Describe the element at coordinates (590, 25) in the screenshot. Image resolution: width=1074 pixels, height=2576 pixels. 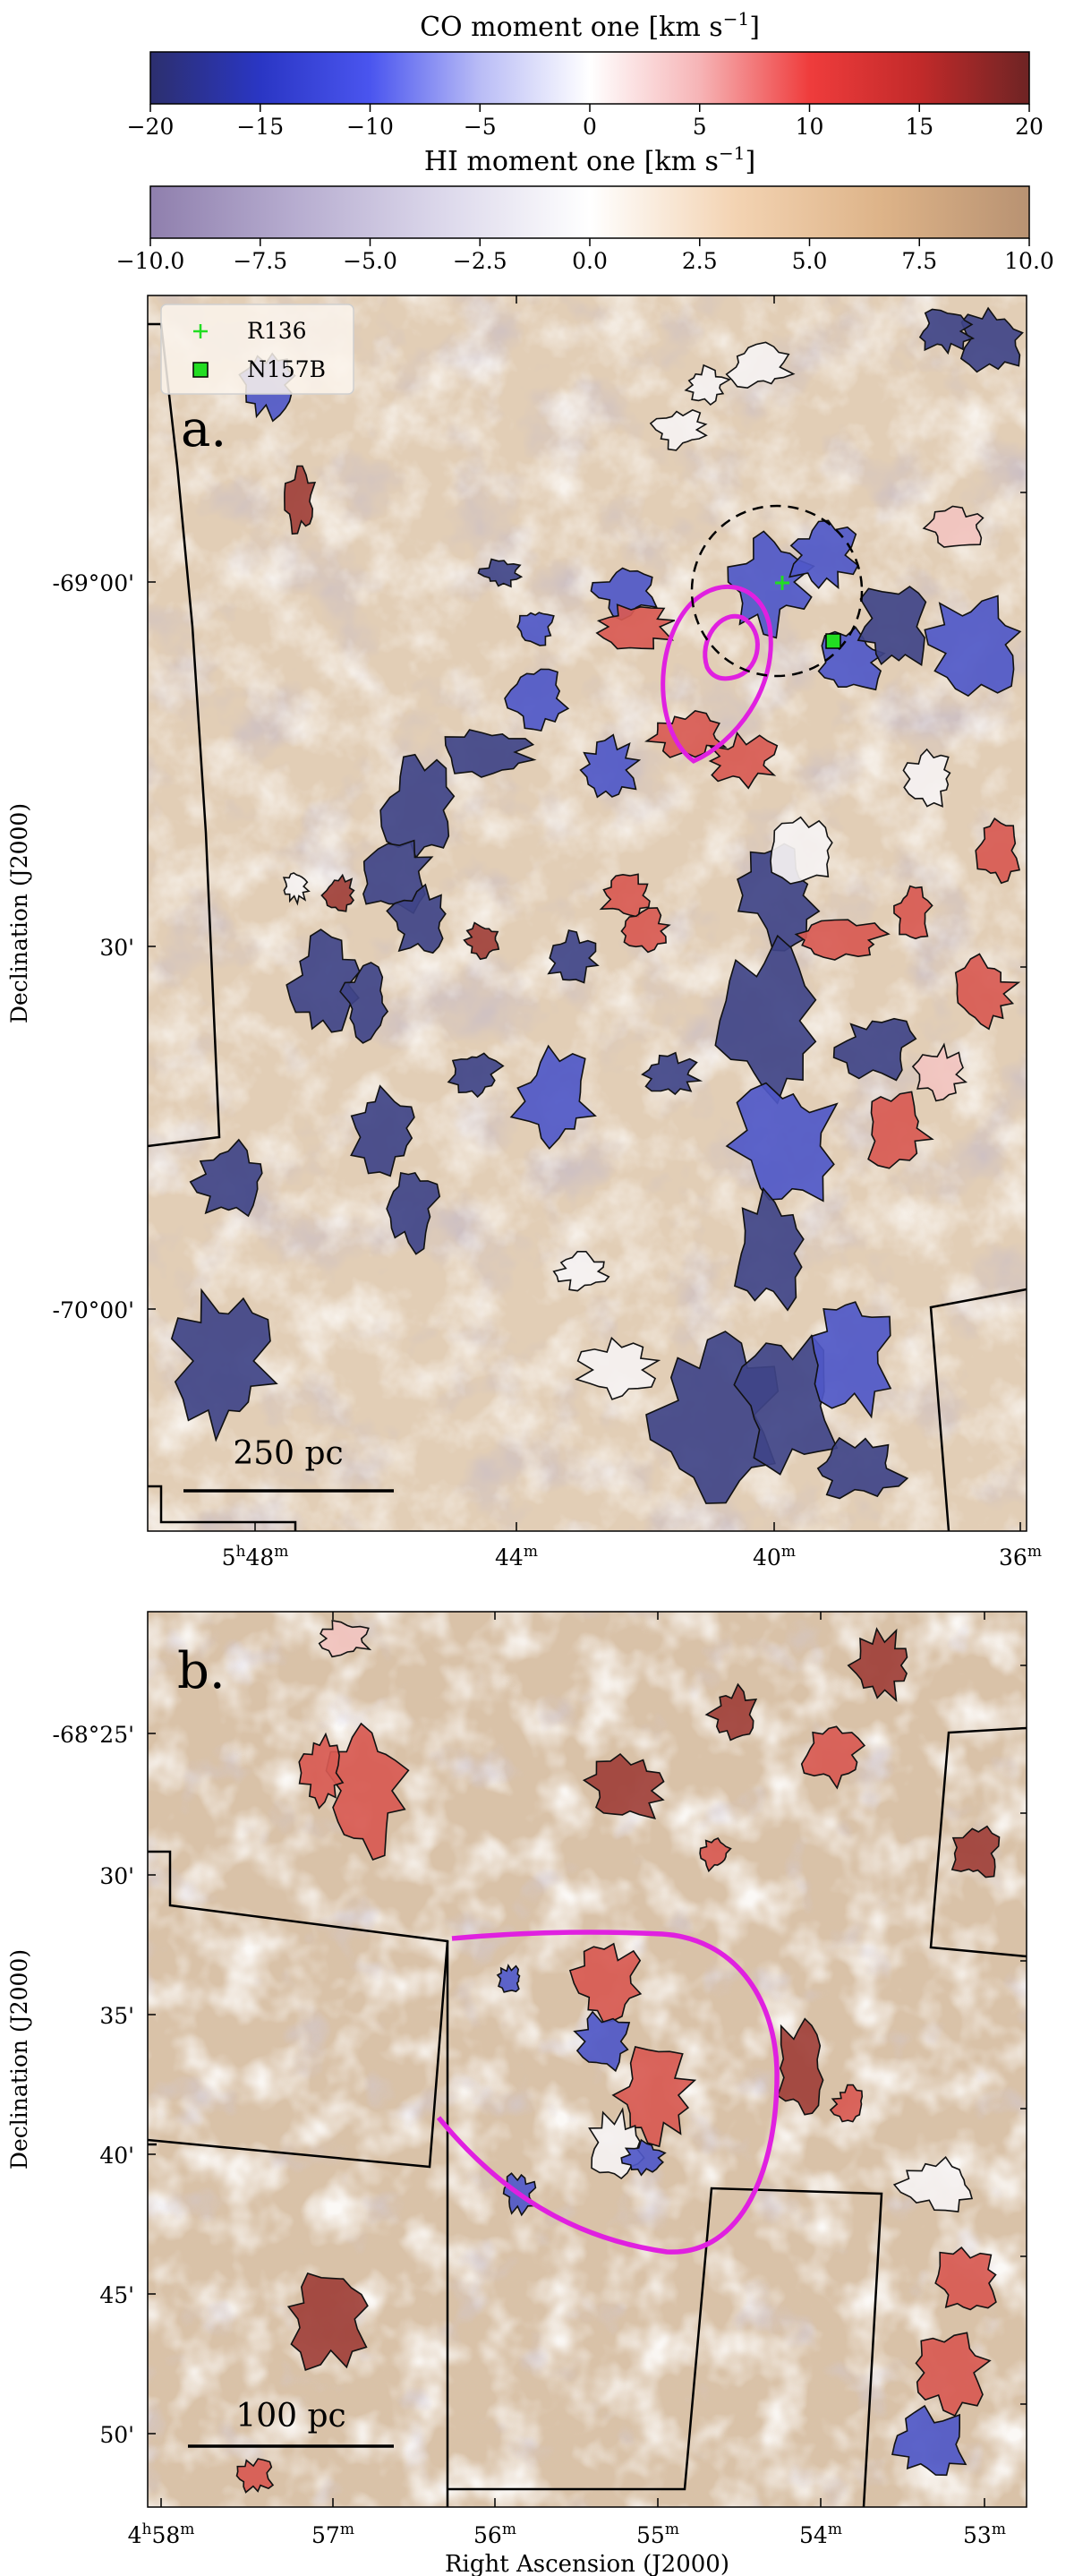
I see `co-colorbar-label: CO moment one [km s−1]` at that location.